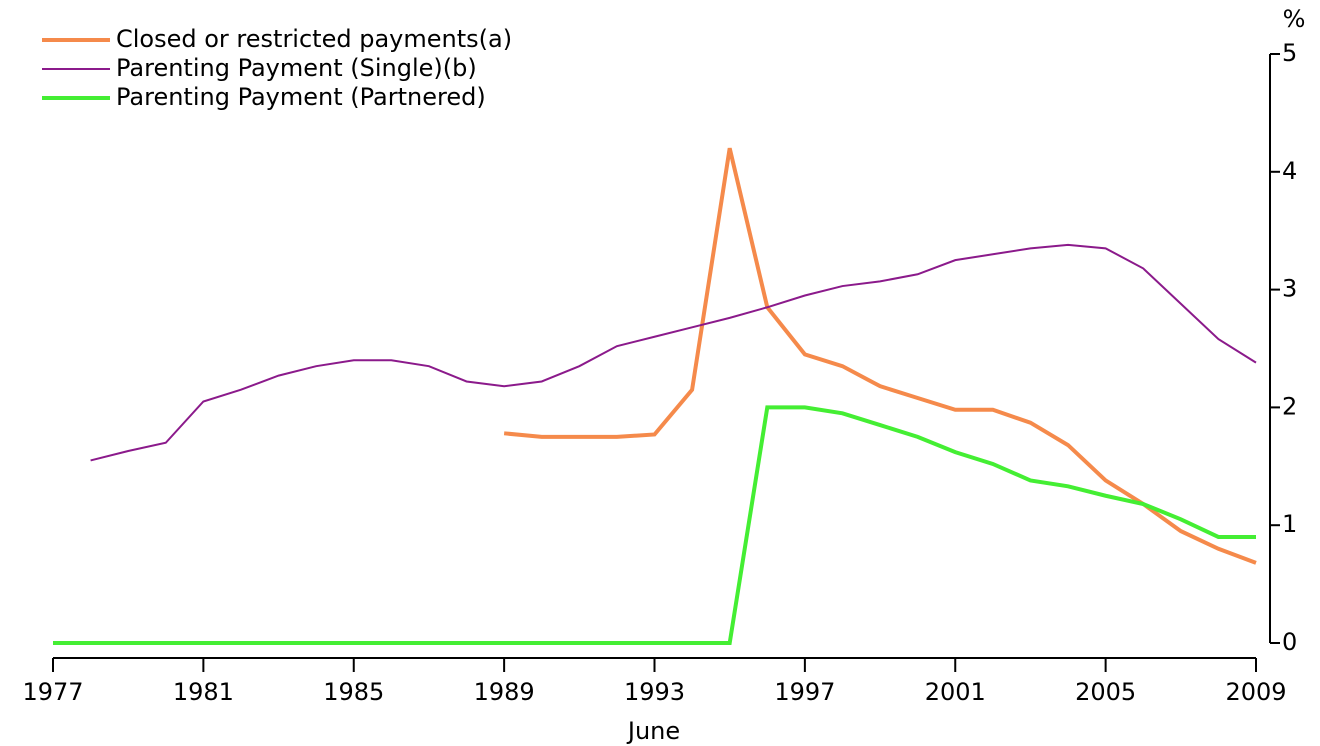 This screenshot has width=1320, height=746. What do you see at coordinates (353, 692) in the screenshot?
I see `x-tick-label: 1985` at bounding box center [353, 692].